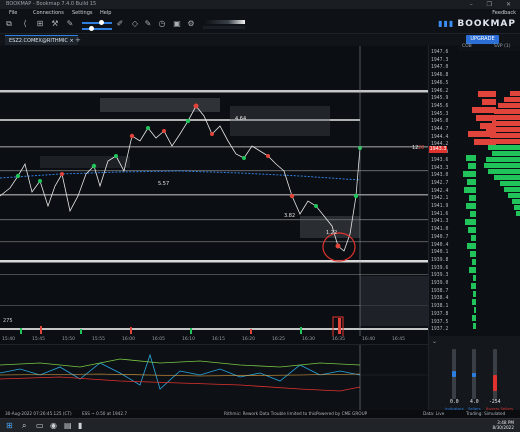 The image size is (520, 432). I want to click on time-tick: 16:00, so click(128, 339).